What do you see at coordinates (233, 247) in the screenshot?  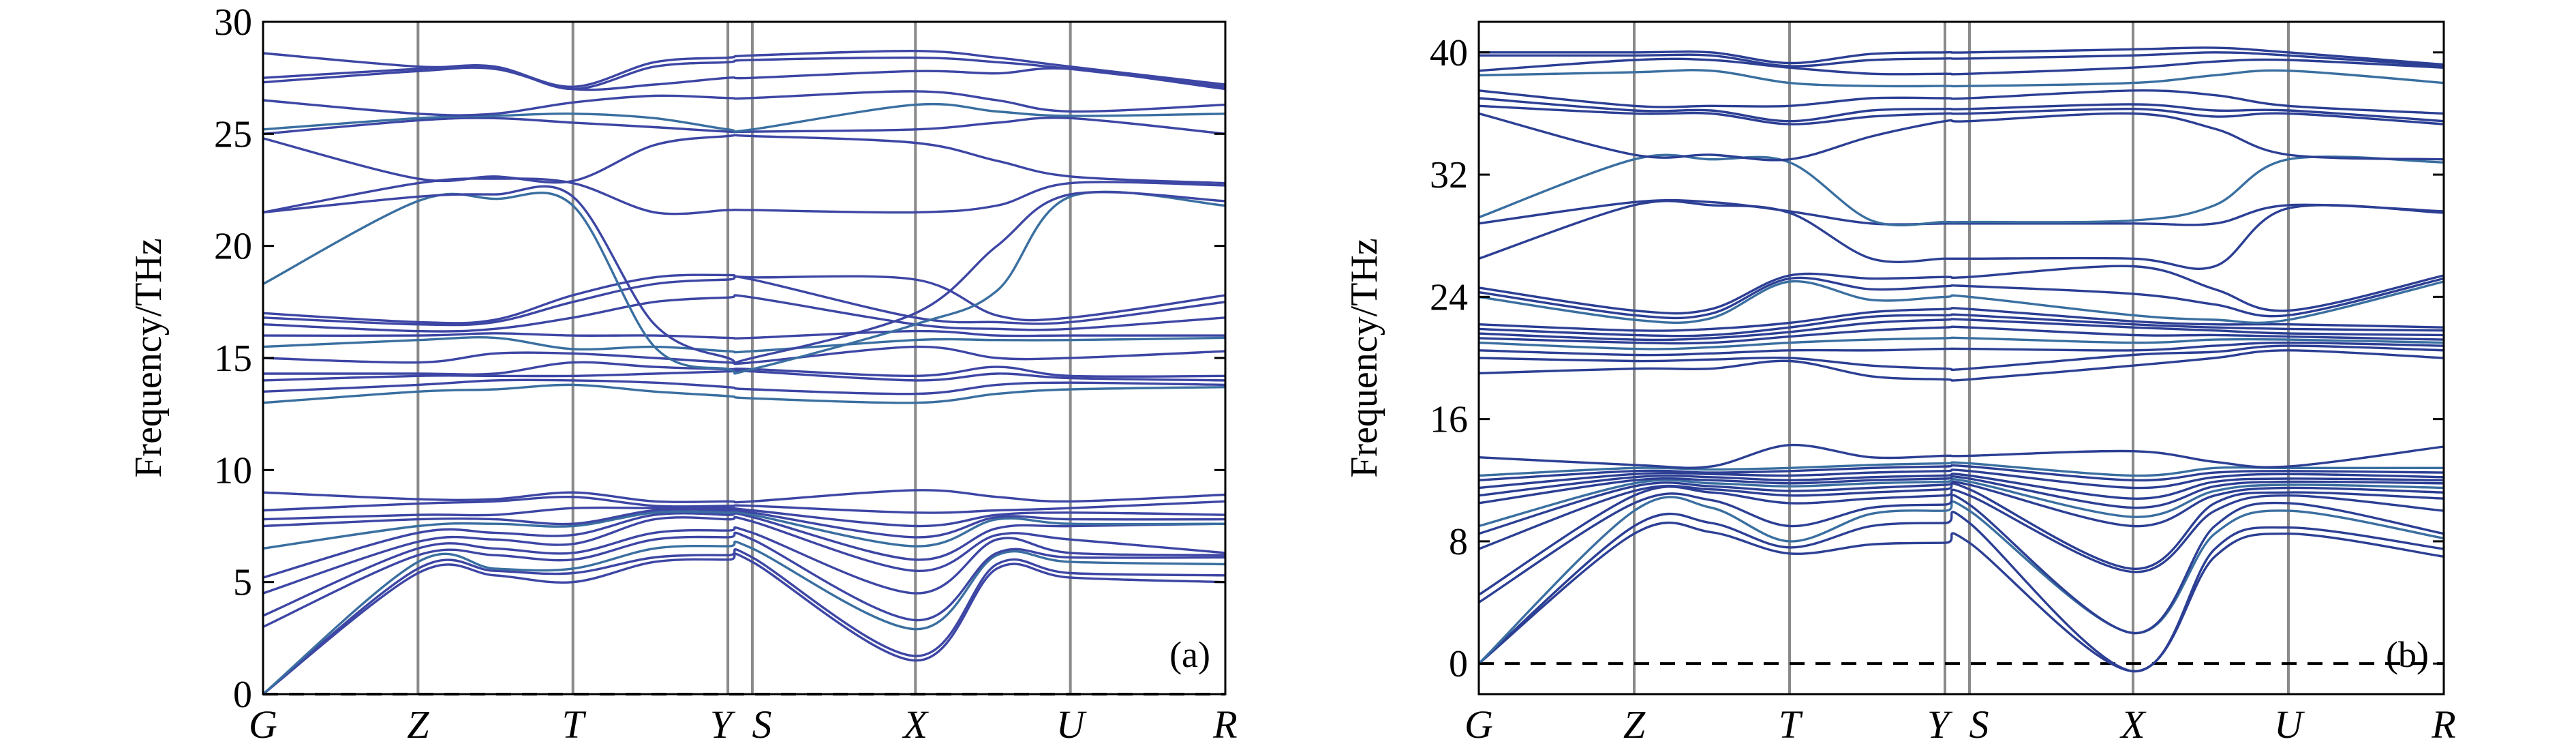 I see `y-tick-label: 20` at bounding box center [233, 247].